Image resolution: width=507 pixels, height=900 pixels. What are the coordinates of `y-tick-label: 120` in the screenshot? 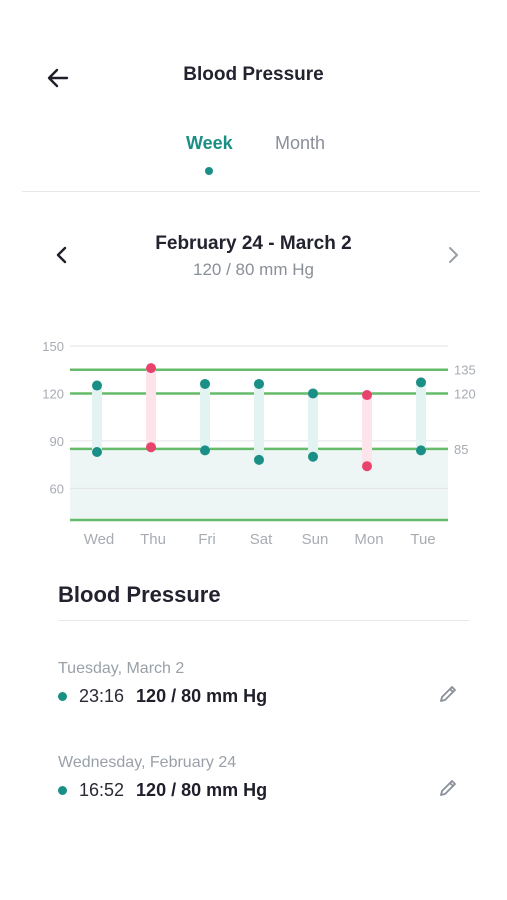 It's located at (53, 393).